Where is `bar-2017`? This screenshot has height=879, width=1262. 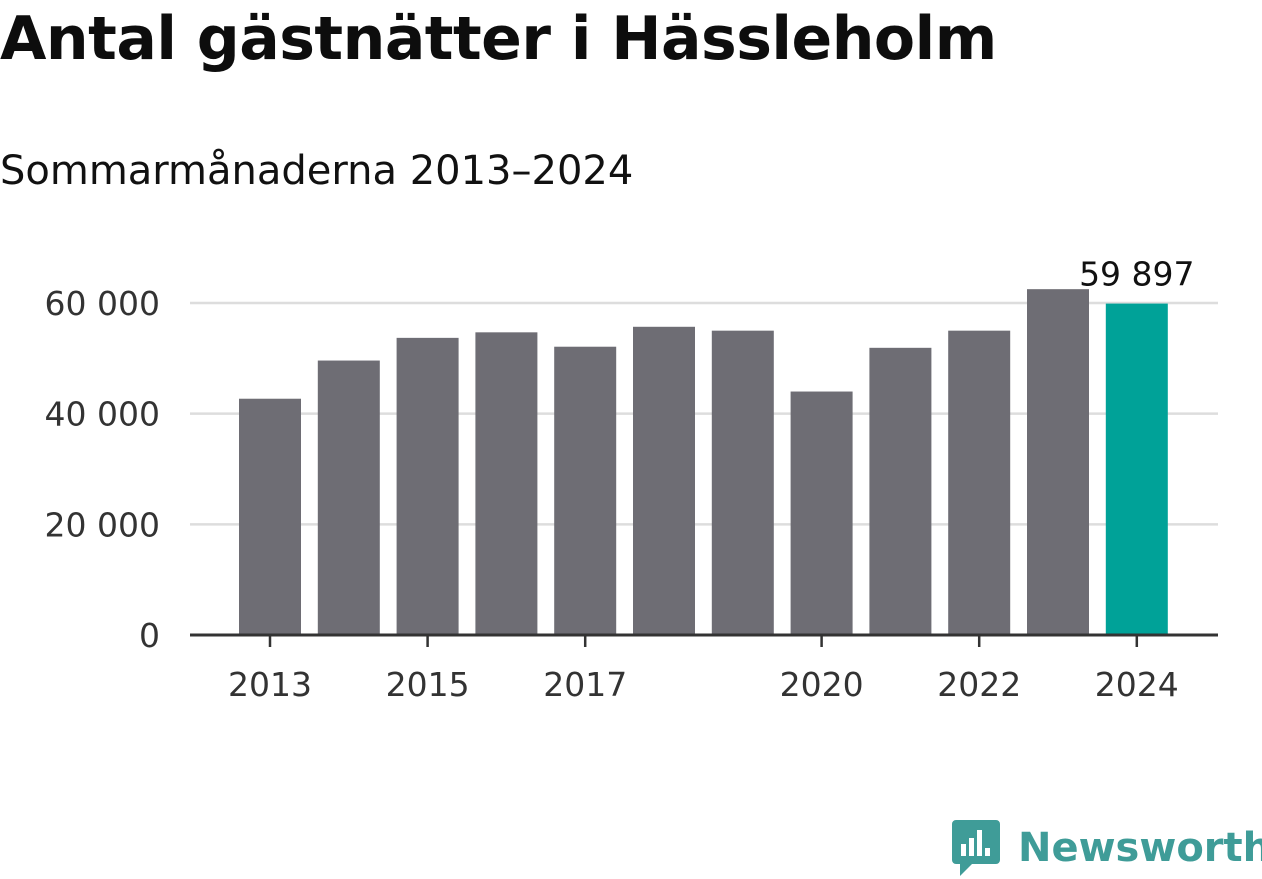
bar-2017 is located at coordinates (585, 490).